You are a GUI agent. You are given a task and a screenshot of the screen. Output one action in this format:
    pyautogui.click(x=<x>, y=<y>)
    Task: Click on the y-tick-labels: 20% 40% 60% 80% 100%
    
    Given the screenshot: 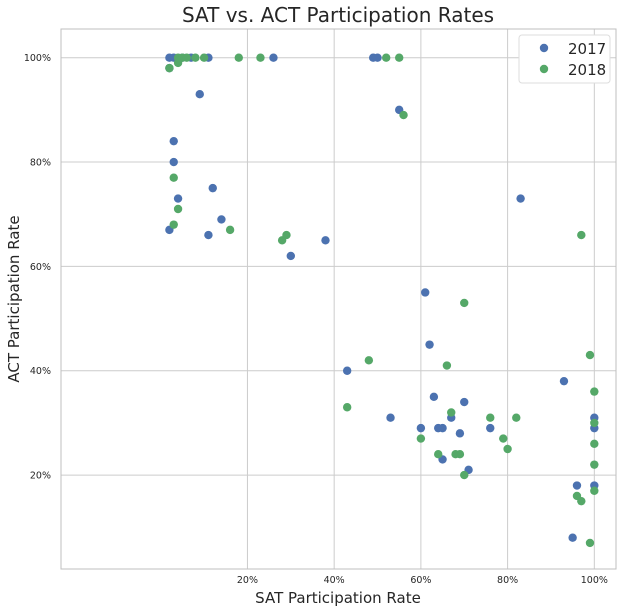 What is the action you would take?
    pyautogui.click(x=37, y=267)
    